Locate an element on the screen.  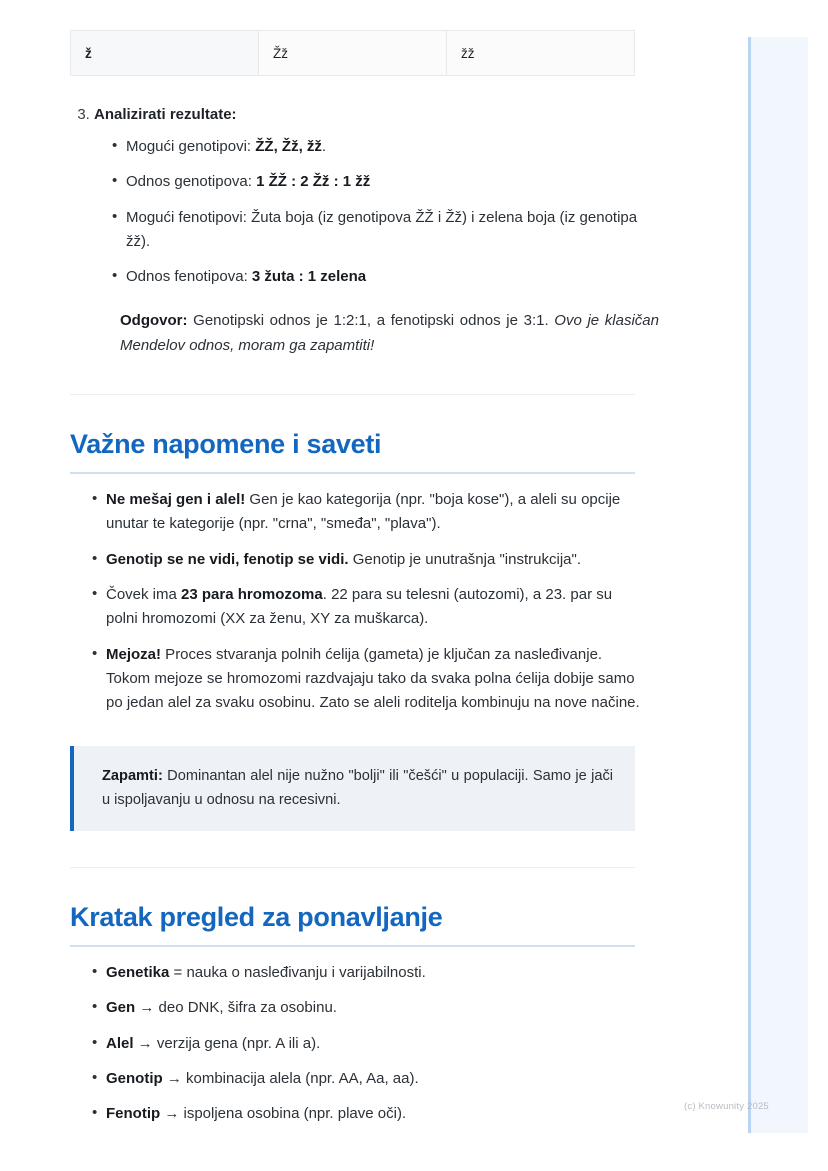
bullet-text: Genotip je unutrašnja "instrukcija". is located at coordinates (464, 559).